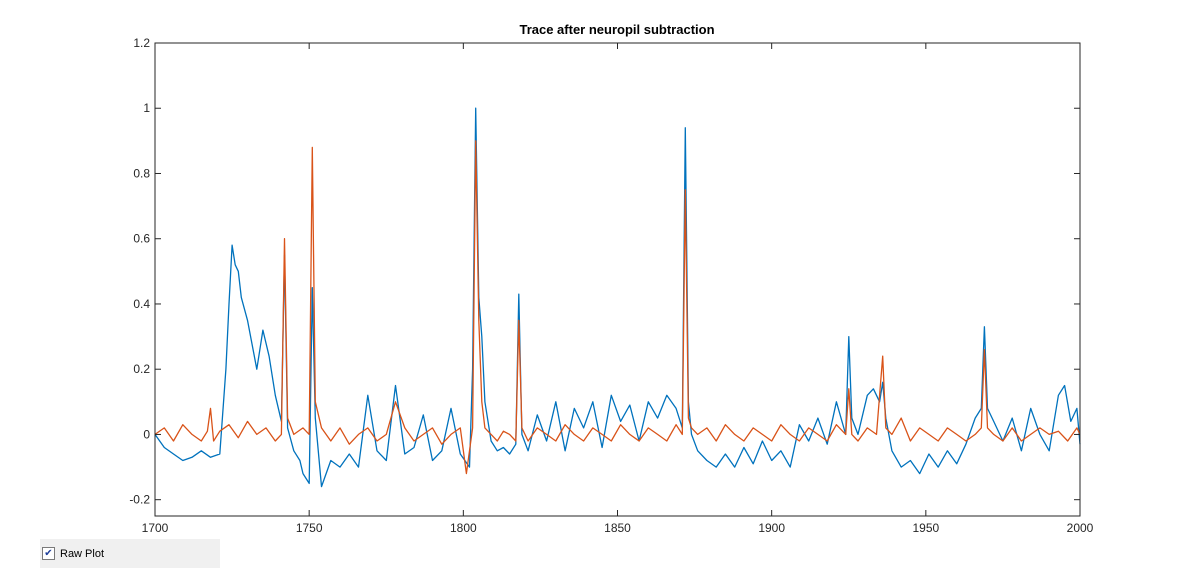  What do you see at coordinates (82, 553) in the screenshot?
I see `raw-plot-label: Raw Plot` at bounding box center [82, 553].